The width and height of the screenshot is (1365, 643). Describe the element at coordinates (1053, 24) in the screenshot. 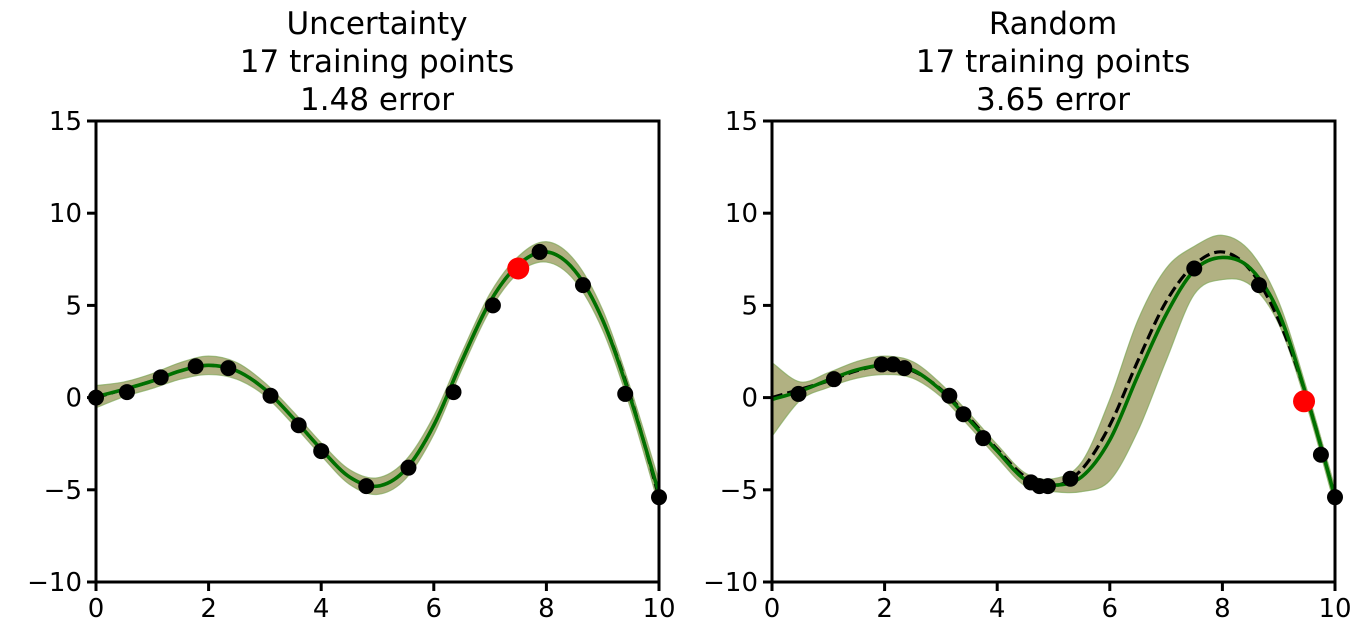

I see `chart-title-line-1: Random` at that location.